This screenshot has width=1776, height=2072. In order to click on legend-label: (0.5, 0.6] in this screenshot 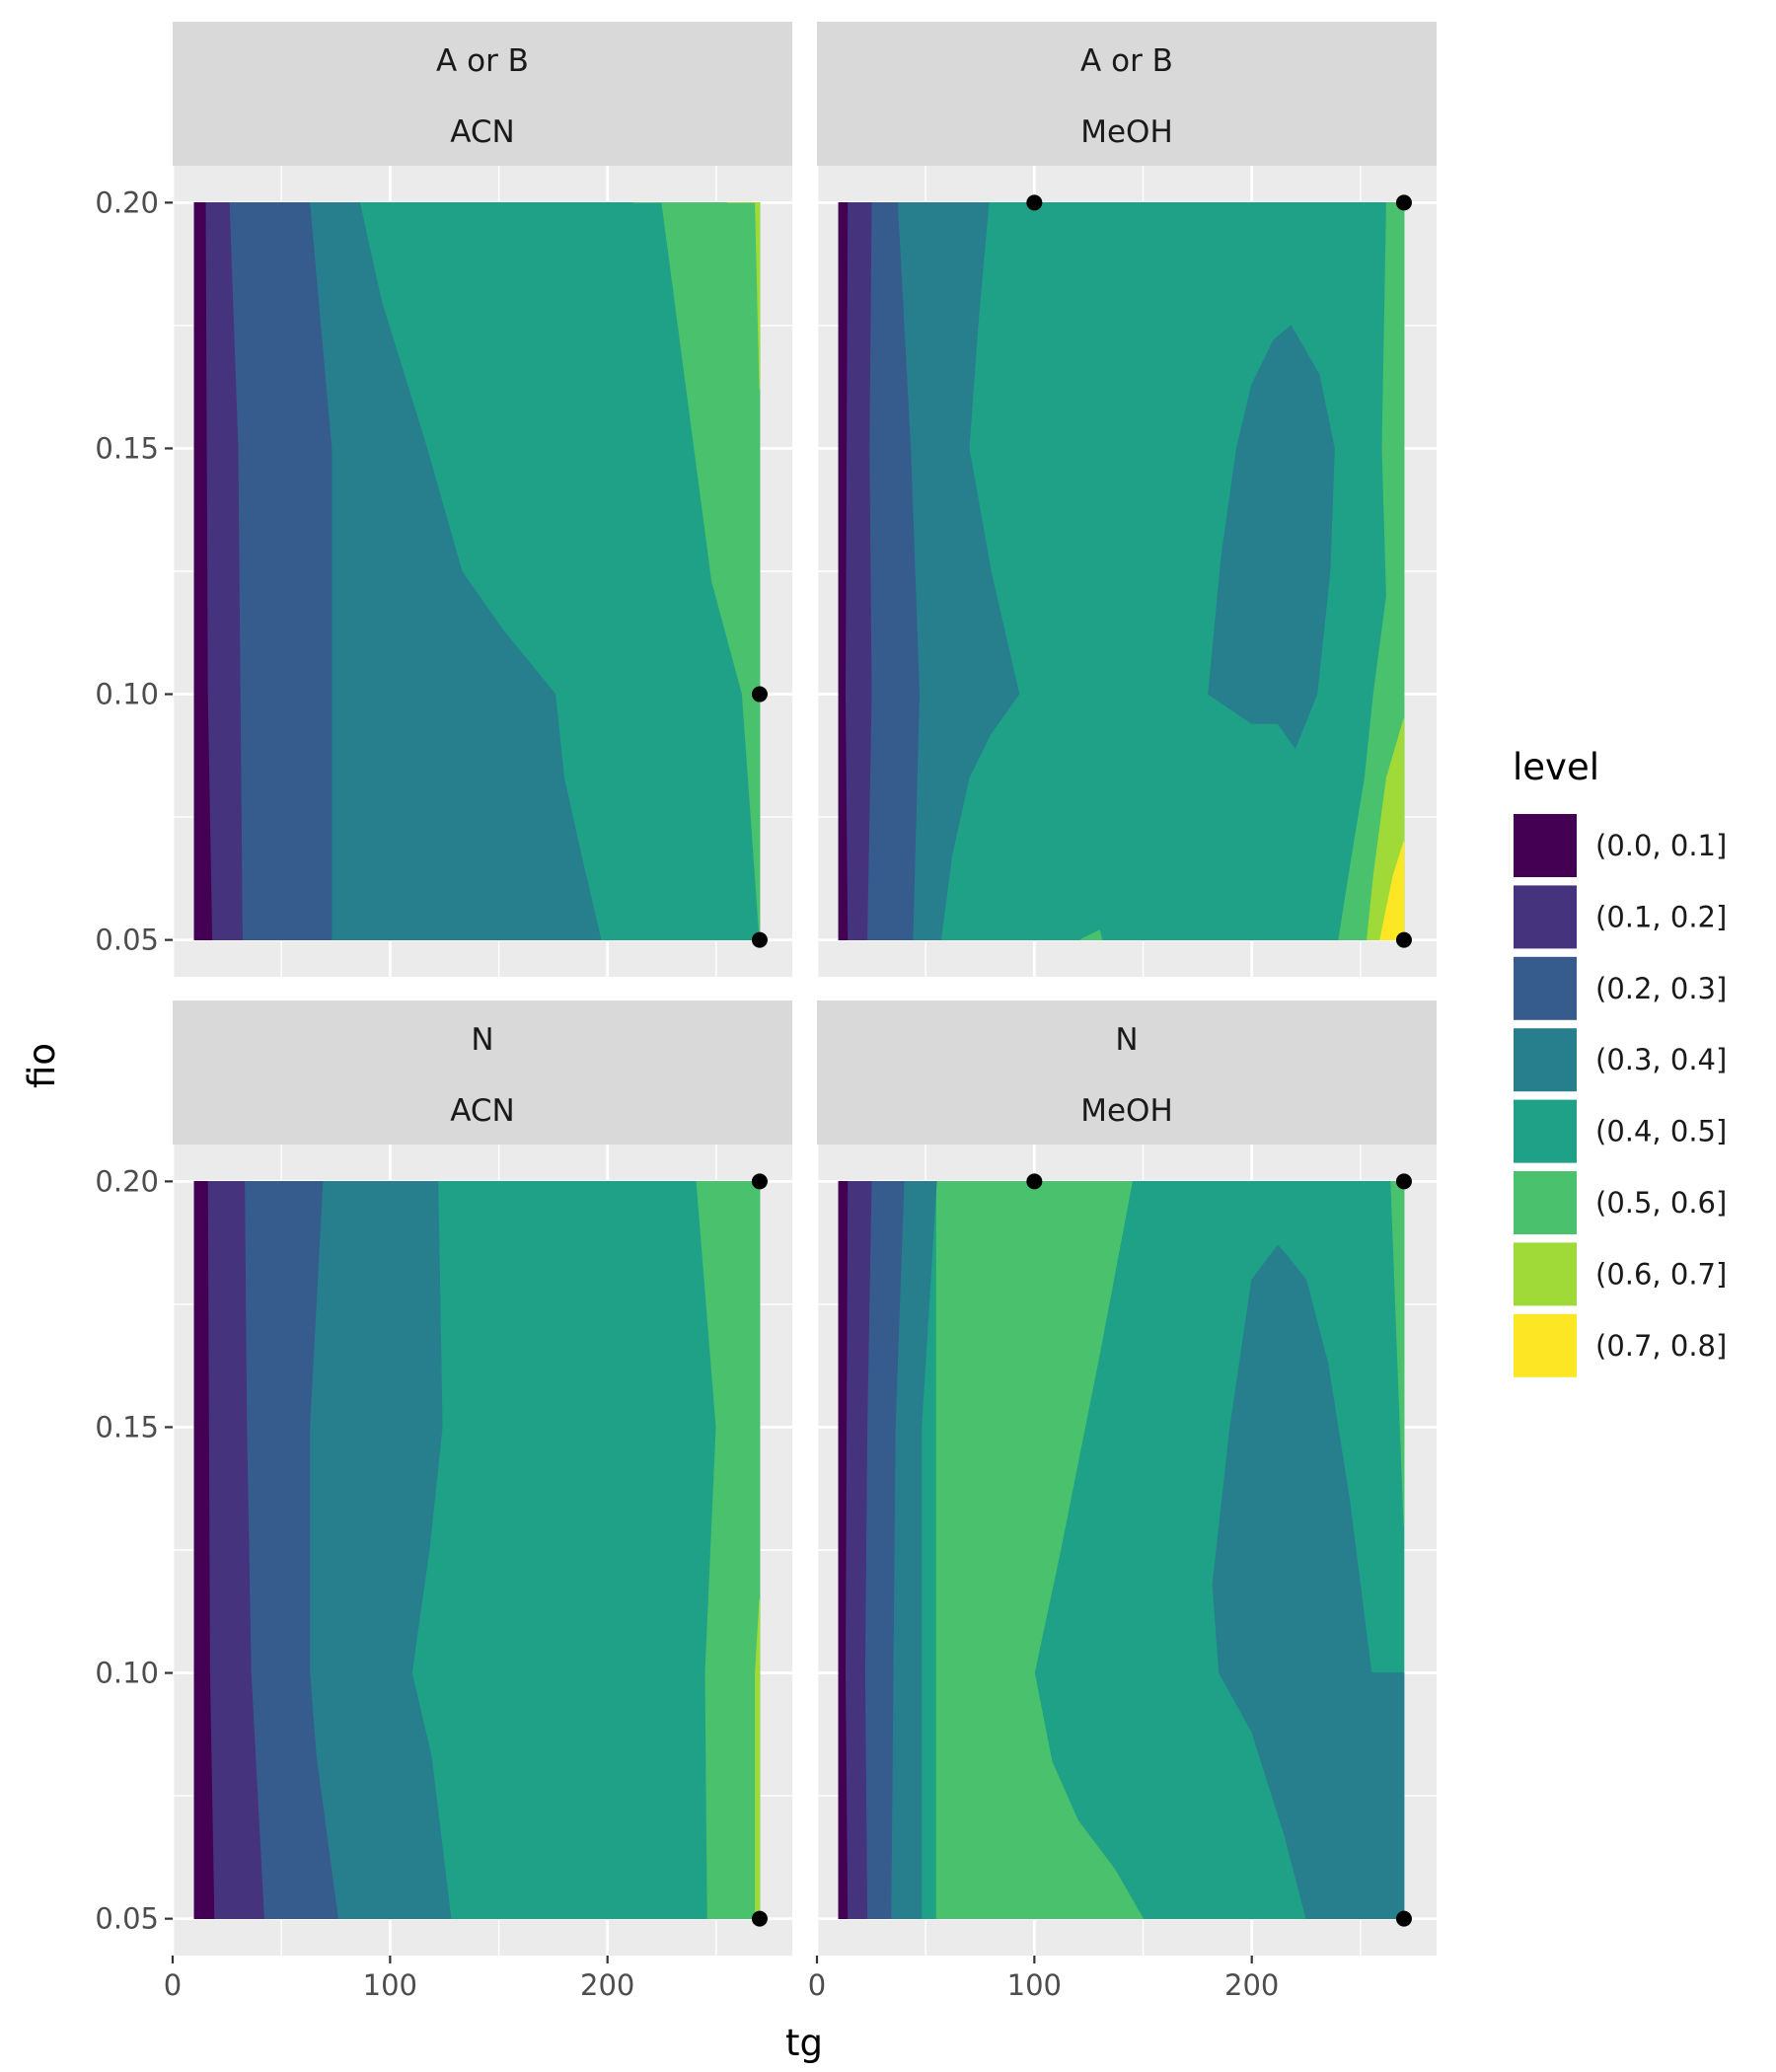, I will do `click(1661, 1203)`.